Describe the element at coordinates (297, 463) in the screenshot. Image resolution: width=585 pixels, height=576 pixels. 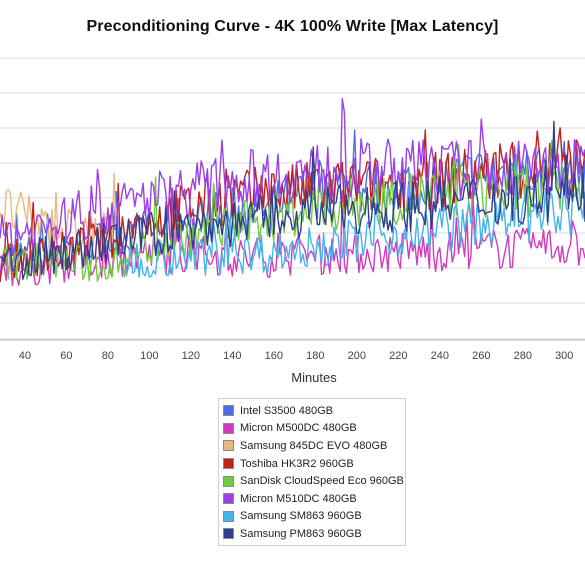
I see `legend-label: Toshiba HK3R2 960GB` at that location.